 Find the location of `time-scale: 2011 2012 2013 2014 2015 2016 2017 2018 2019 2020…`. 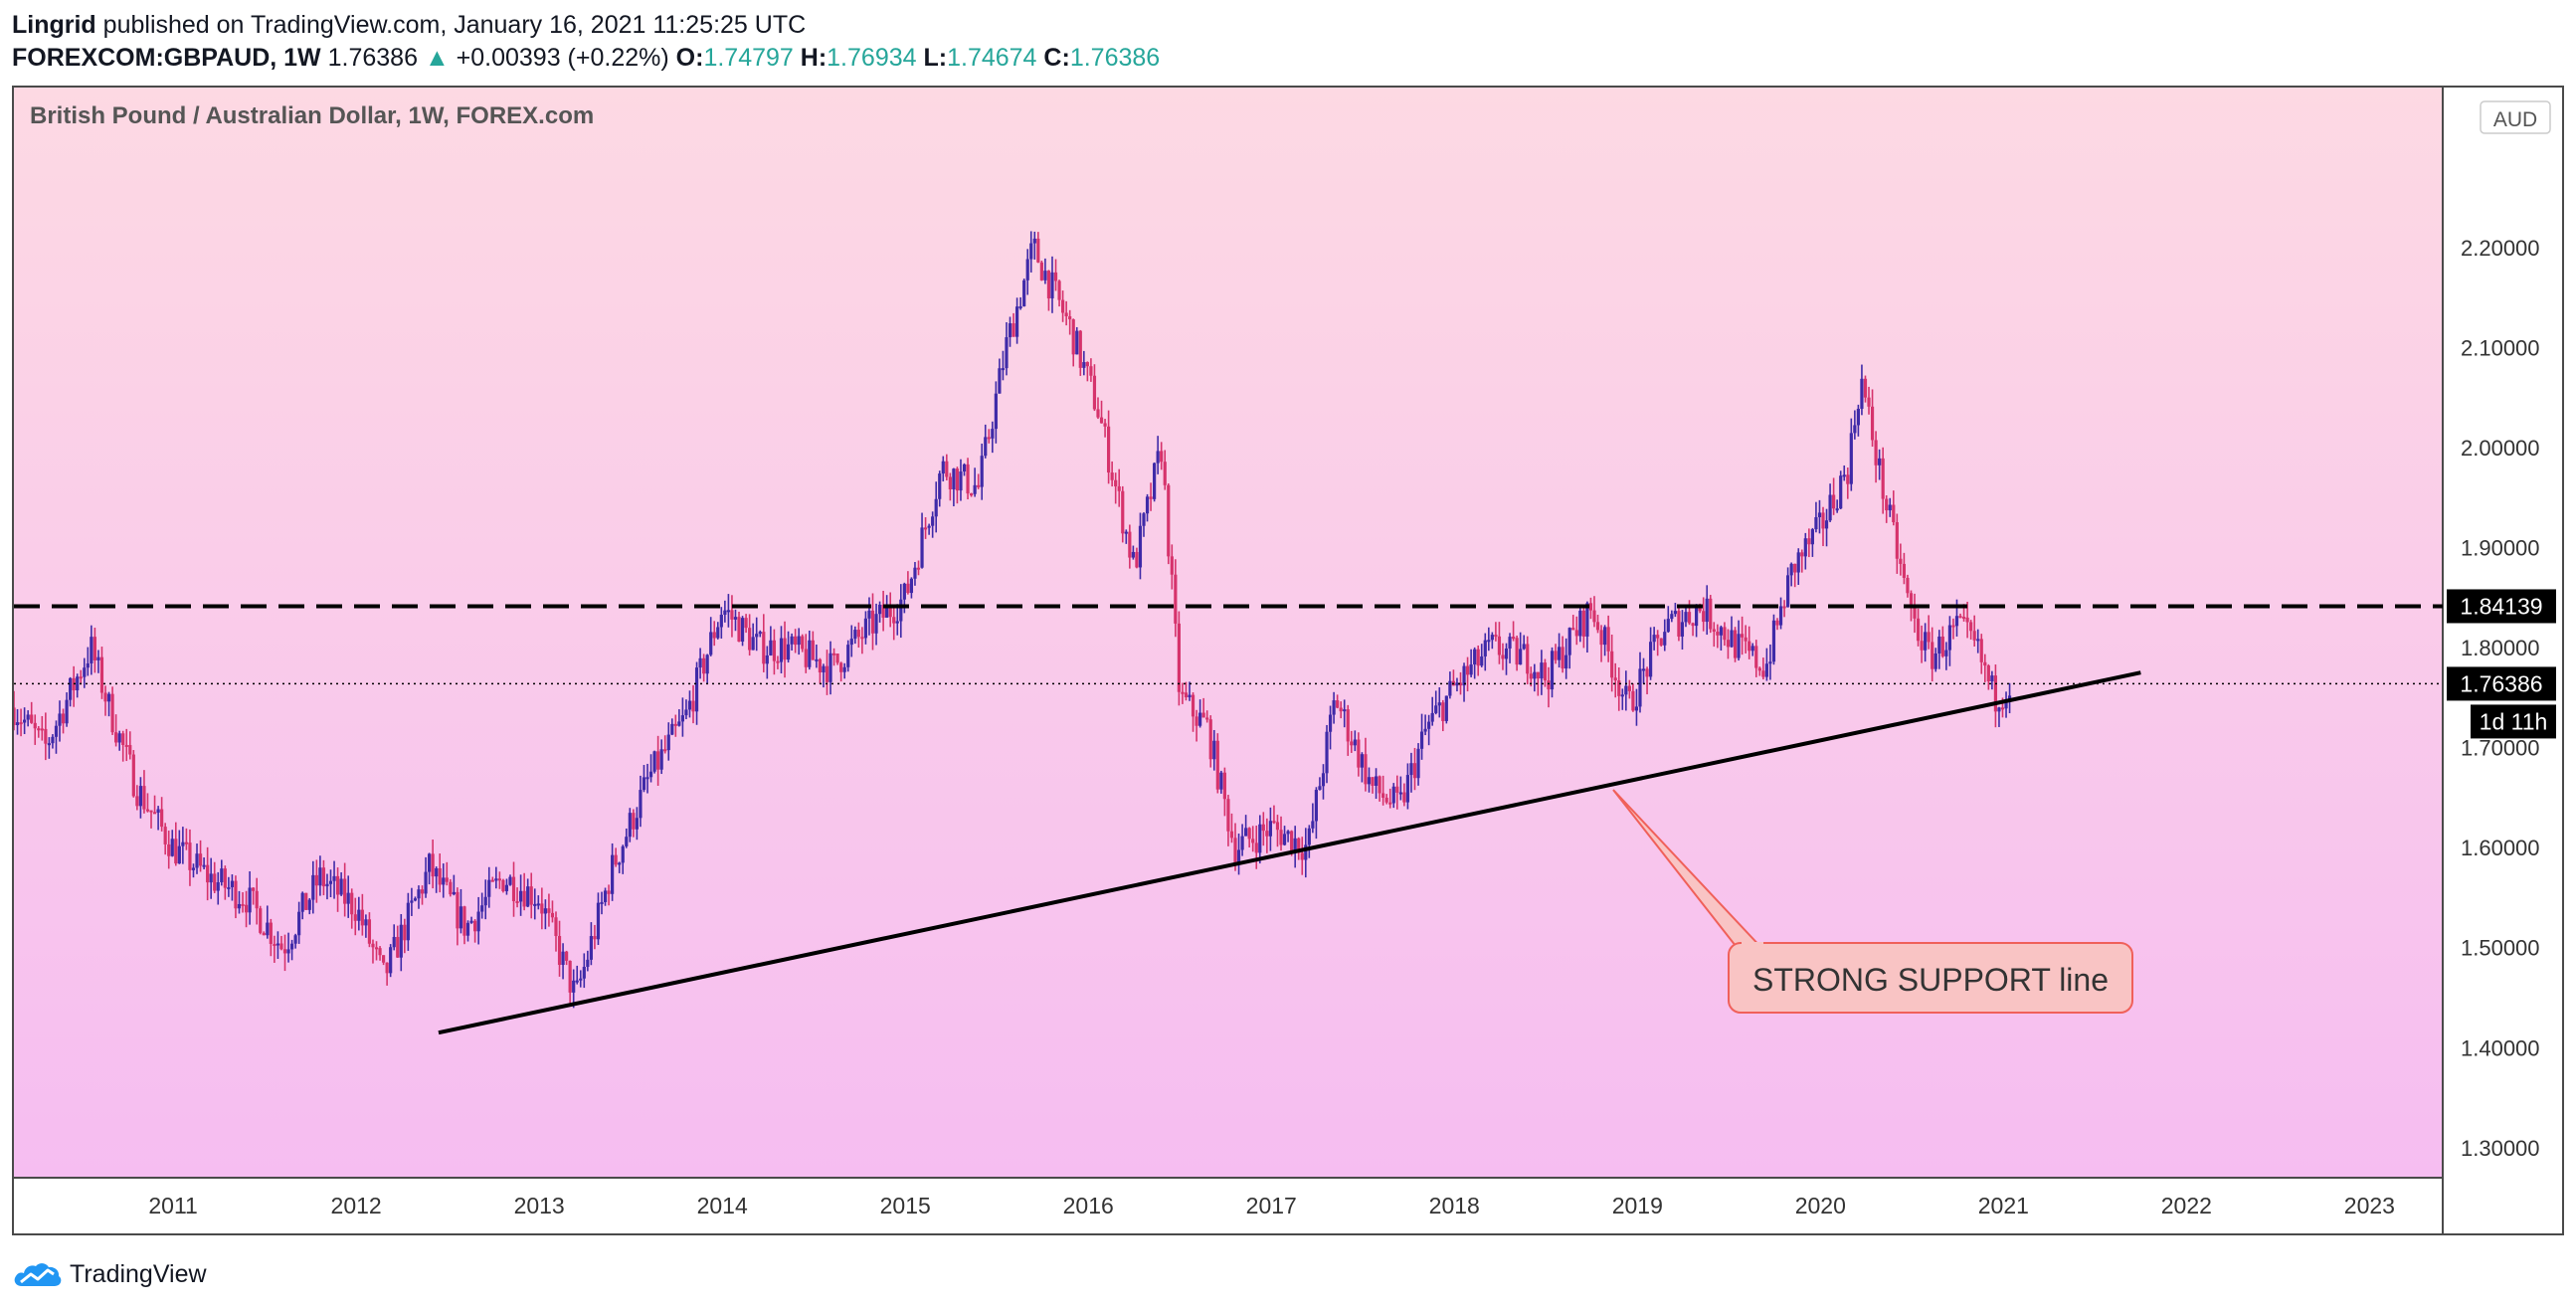

time-scale: 2011 2012 2013 2014 2015 2016 2017 2018 2019 2020… is located at coordinates (1271, 1205).